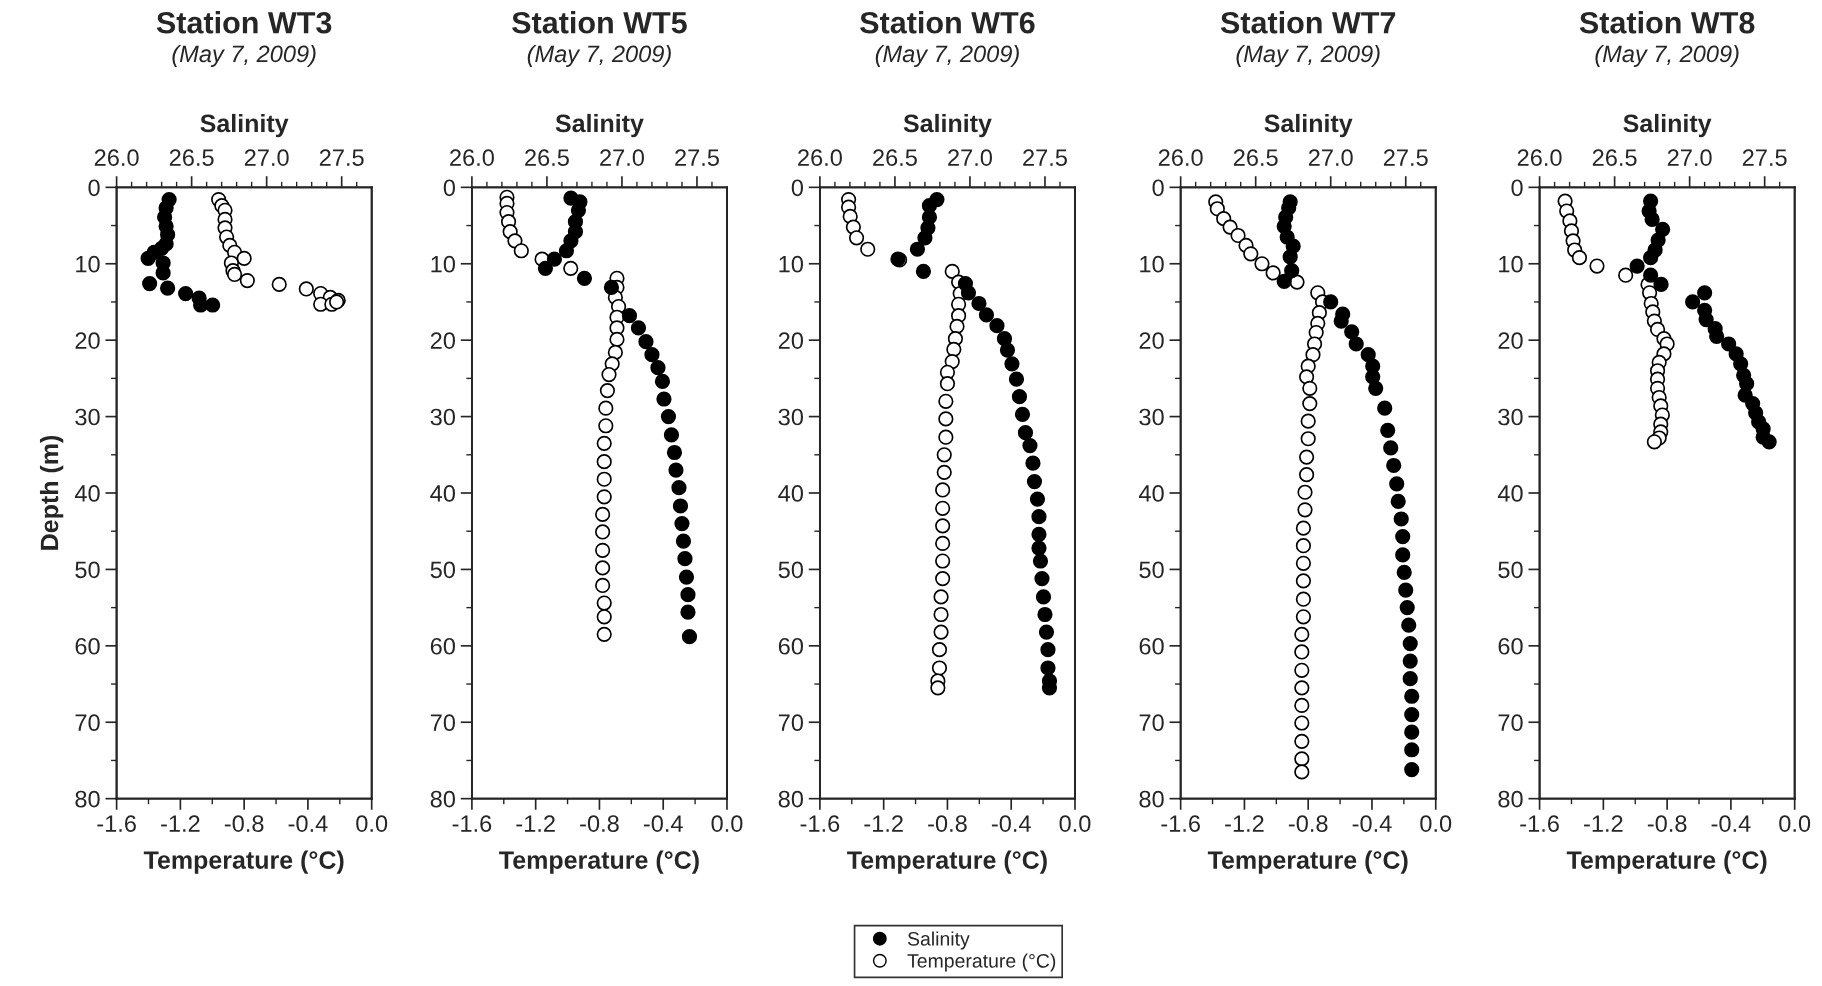 The height and width of the screenshot is (986, 1822). What do you see at coordinates (51, 492) in the screenshot?
I see `y-axis-title: Depth (m)` at bounding box center [51, 492].